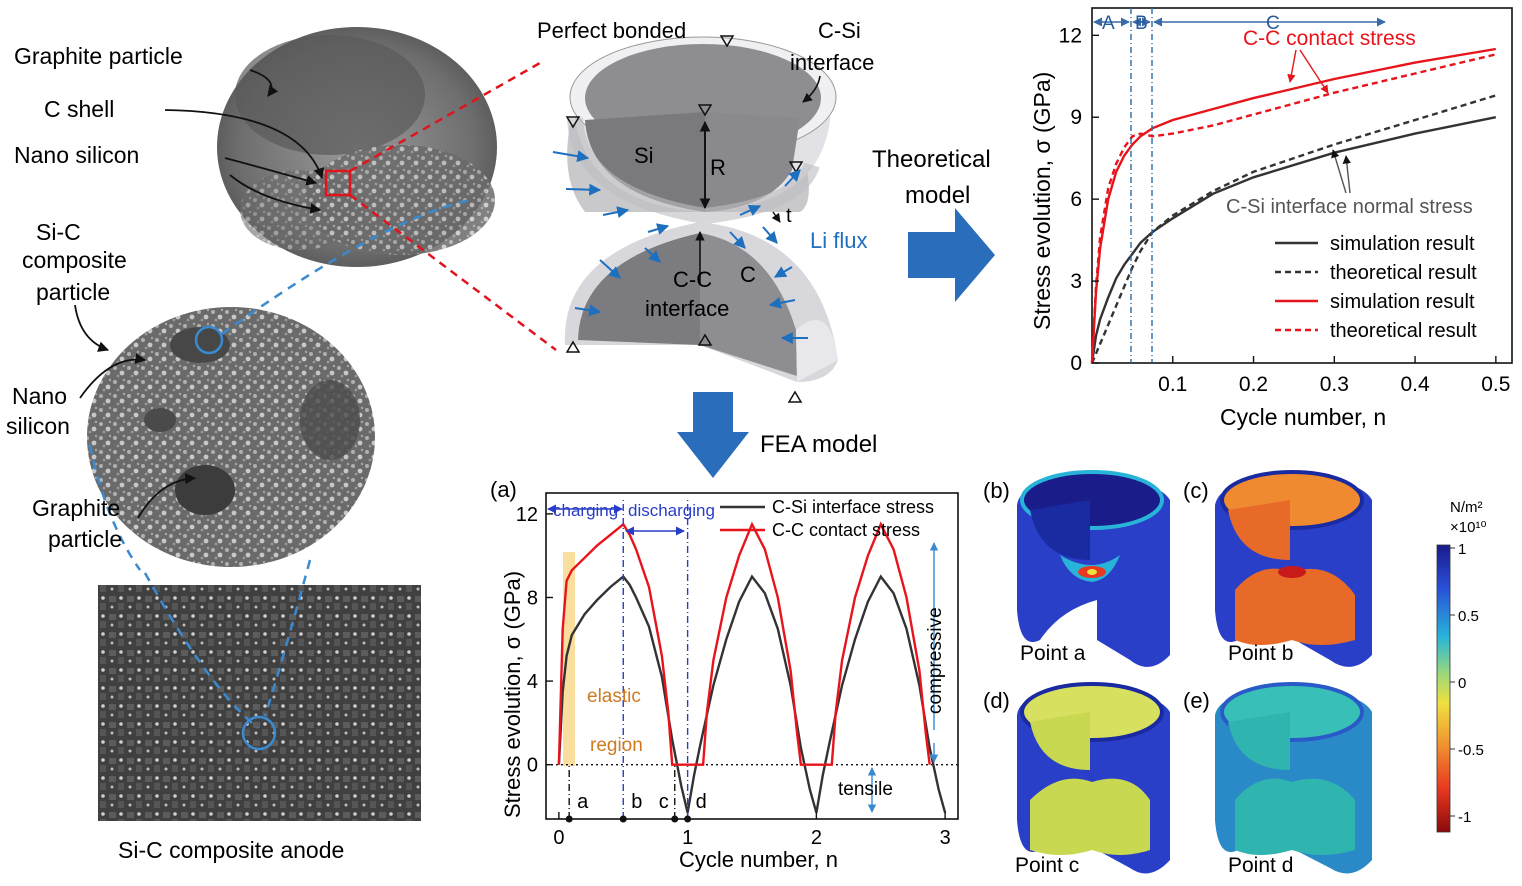 The image size is (1522, 886). What do you see at coordinates (585, 510) in the screenshot?
I see `label-charging: charging` at bounding box center [585, 510].